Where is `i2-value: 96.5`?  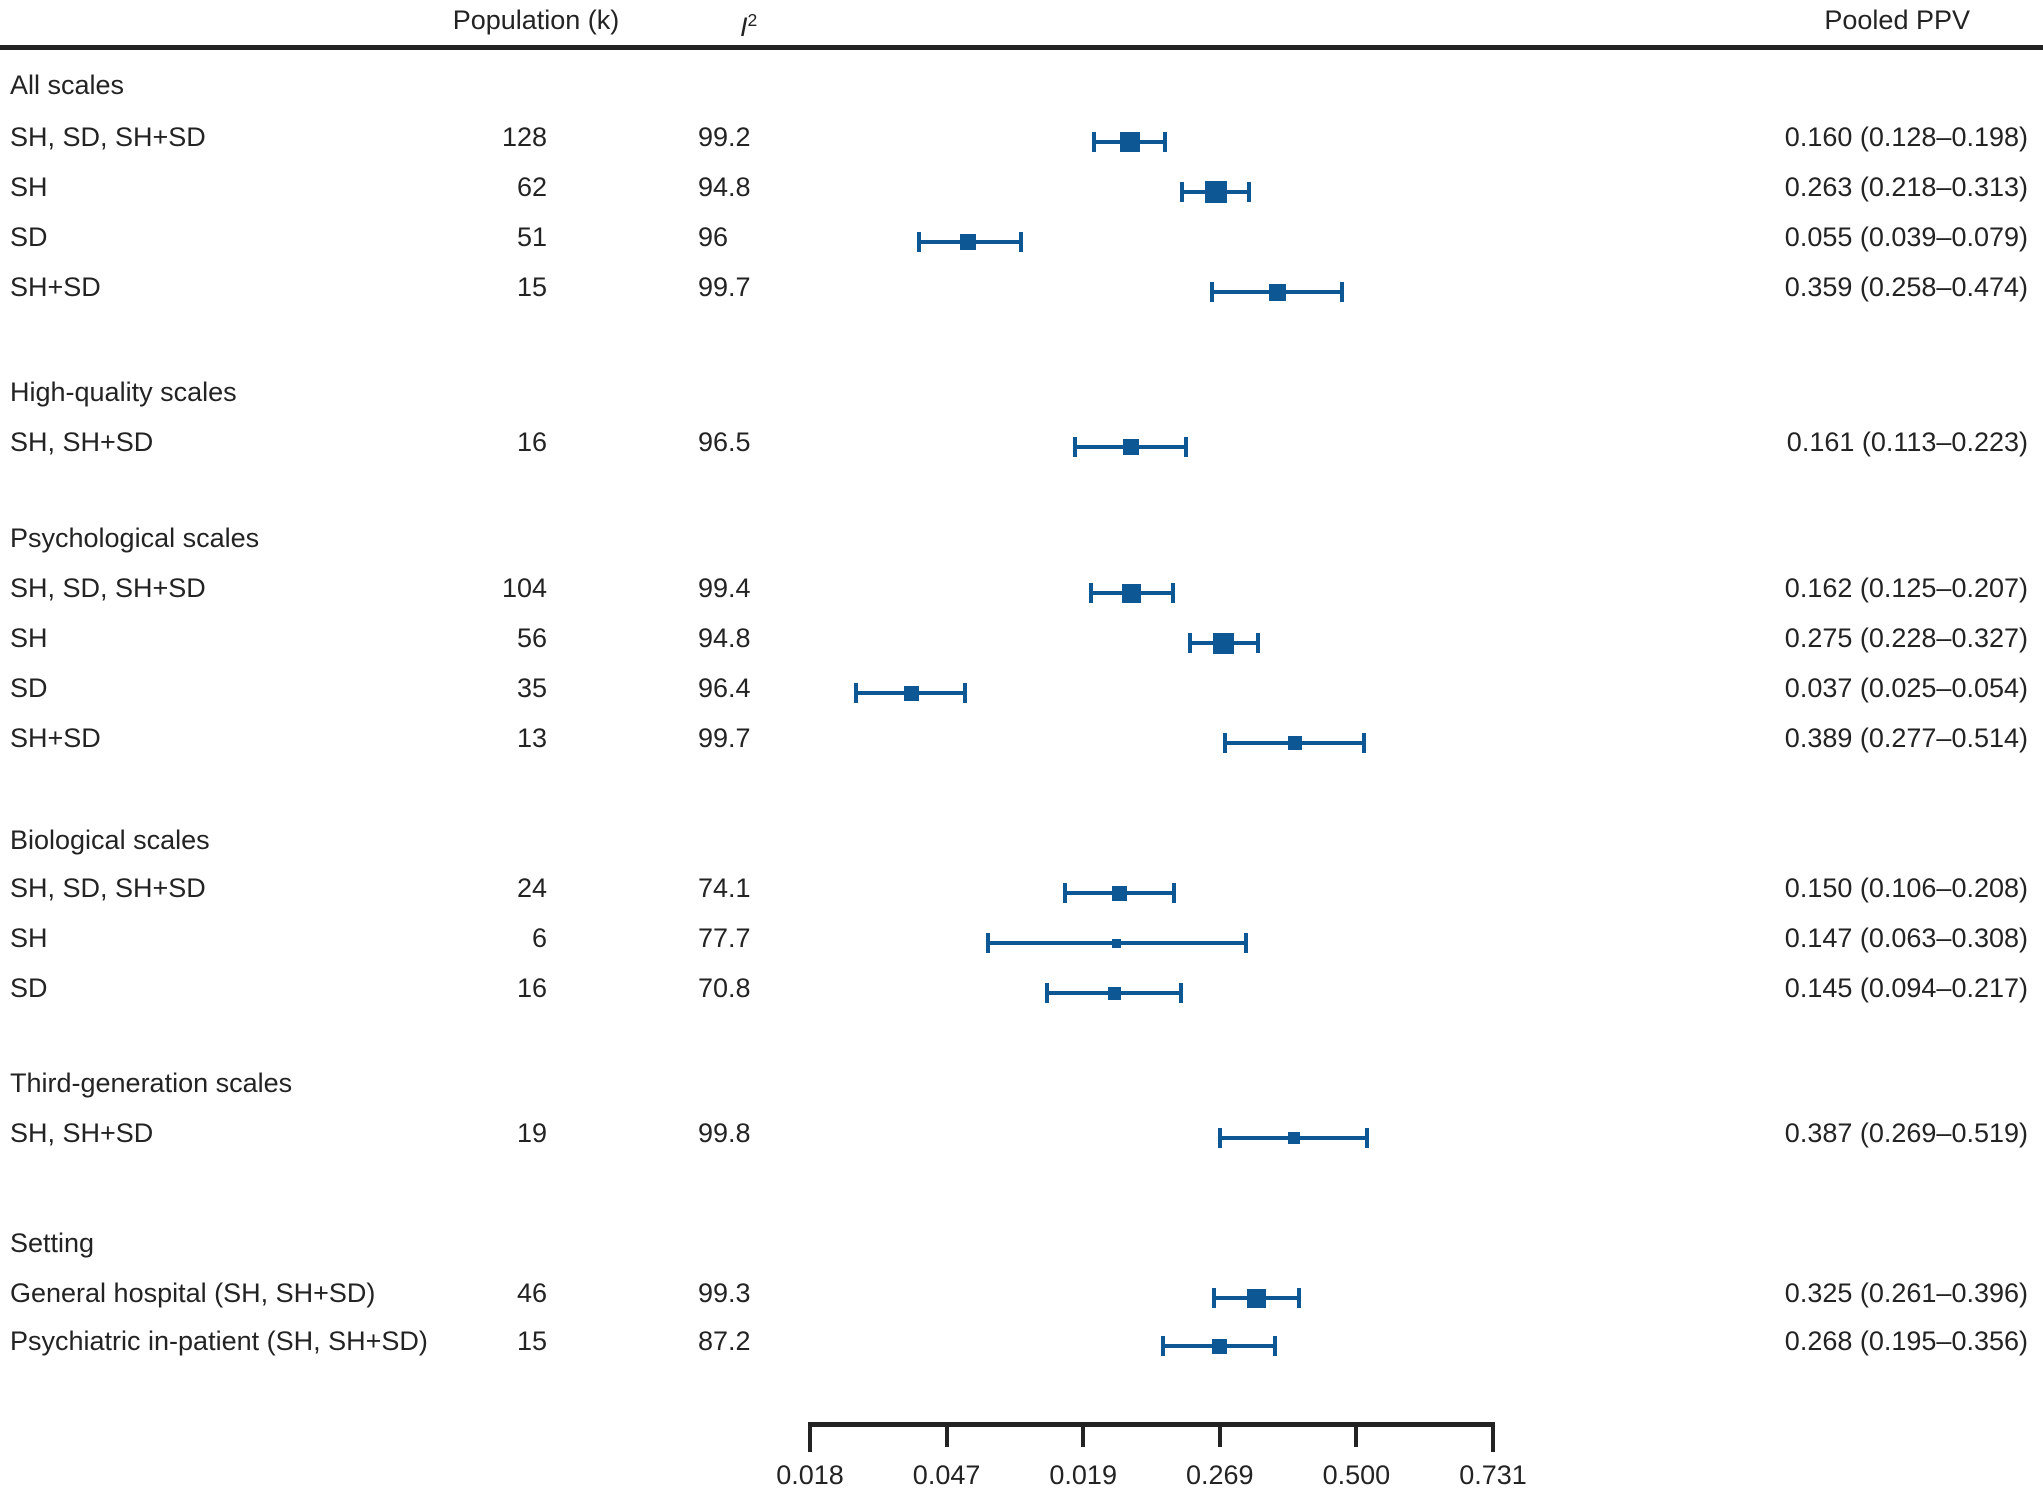
i2-value: 96.5 is located at coordinates (724, 442).